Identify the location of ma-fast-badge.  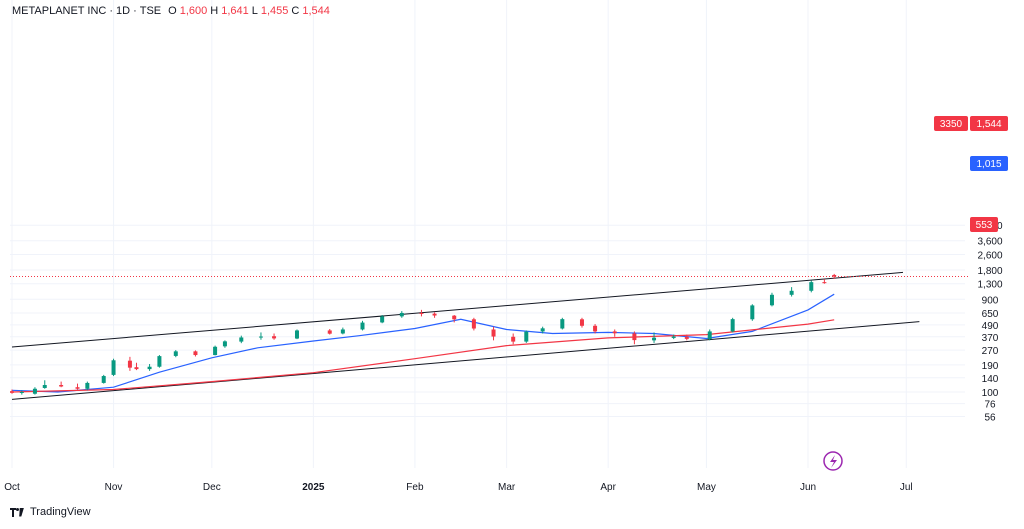
(989, 163).